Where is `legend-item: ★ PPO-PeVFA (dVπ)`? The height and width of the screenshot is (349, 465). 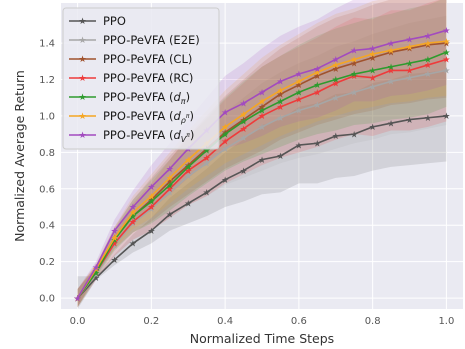 legend-item: ★ PPO-PeVFA (dVπ) is located at coordinates (131, 136).